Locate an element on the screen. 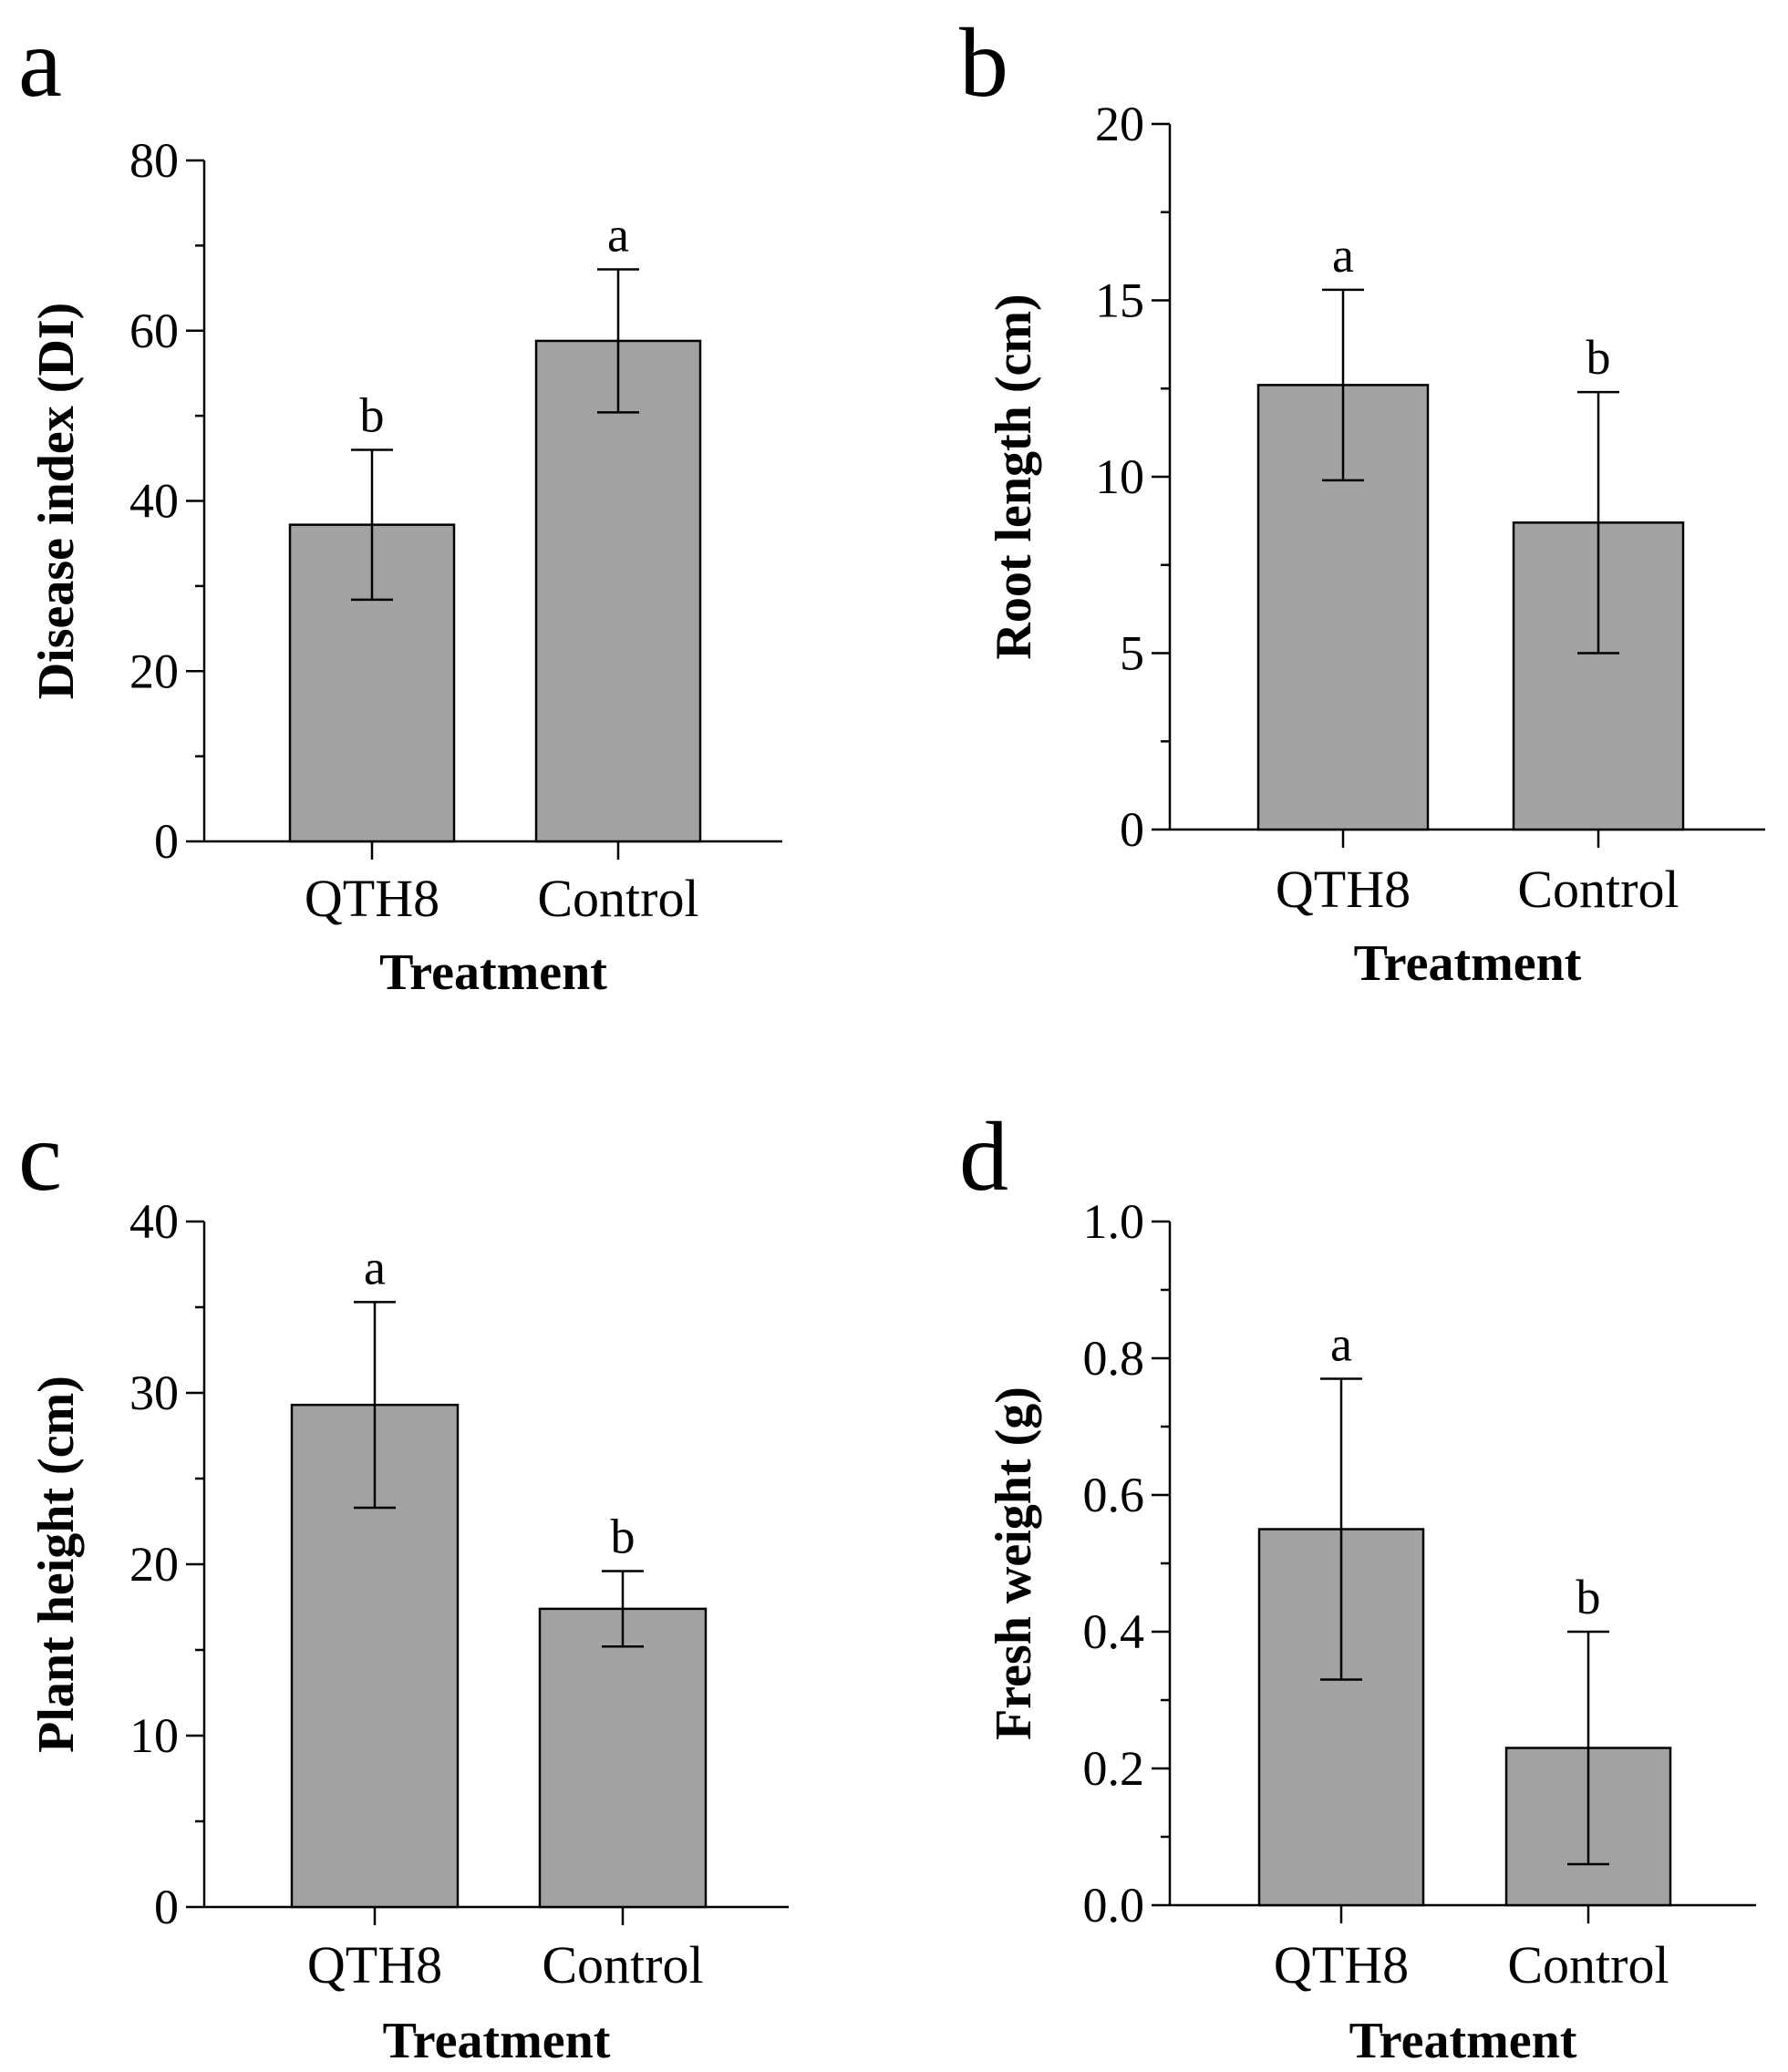 The height and width of the screenshot is (2072, 1788). y-tick-label: 80 is located at coordinates (154, 160).